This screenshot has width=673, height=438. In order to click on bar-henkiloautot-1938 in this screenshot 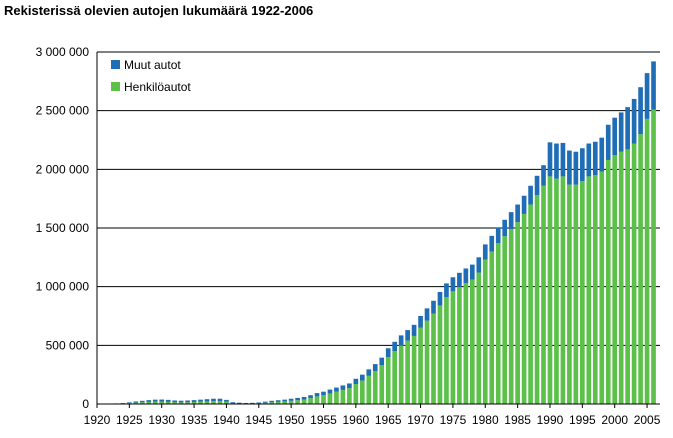, I will do `click(213, 402)`.